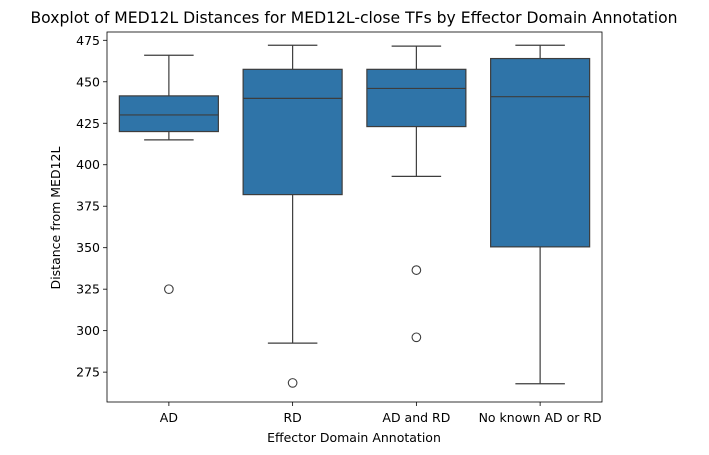 Image resolution: width=709 pixels, height=455 pixels. What do you see at coordinates (88, 247) in the screenshot?
I see `y-tick-label: 350` at bounding box center [88, 247].